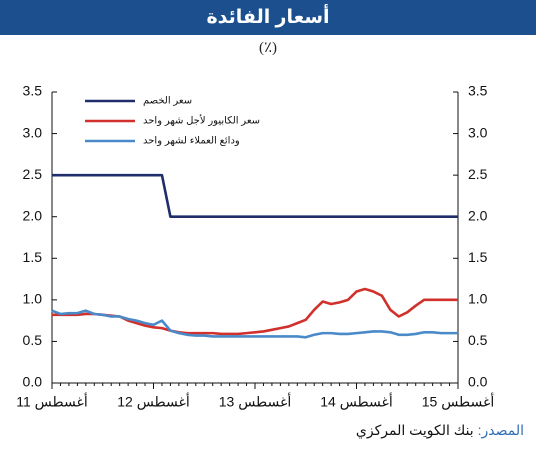  I want to click on y-tick-label: 1.0, so click(33, 299).